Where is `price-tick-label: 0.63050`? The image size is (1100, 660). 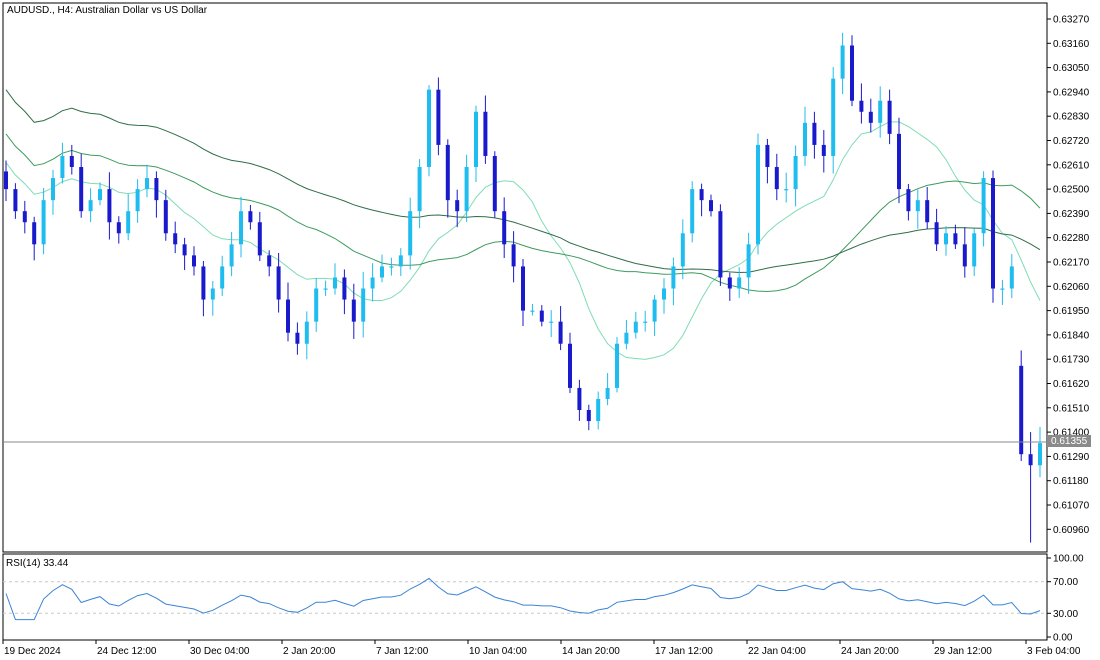 price-tick-label: 0.63050 is located at coordinates (1071, 68).